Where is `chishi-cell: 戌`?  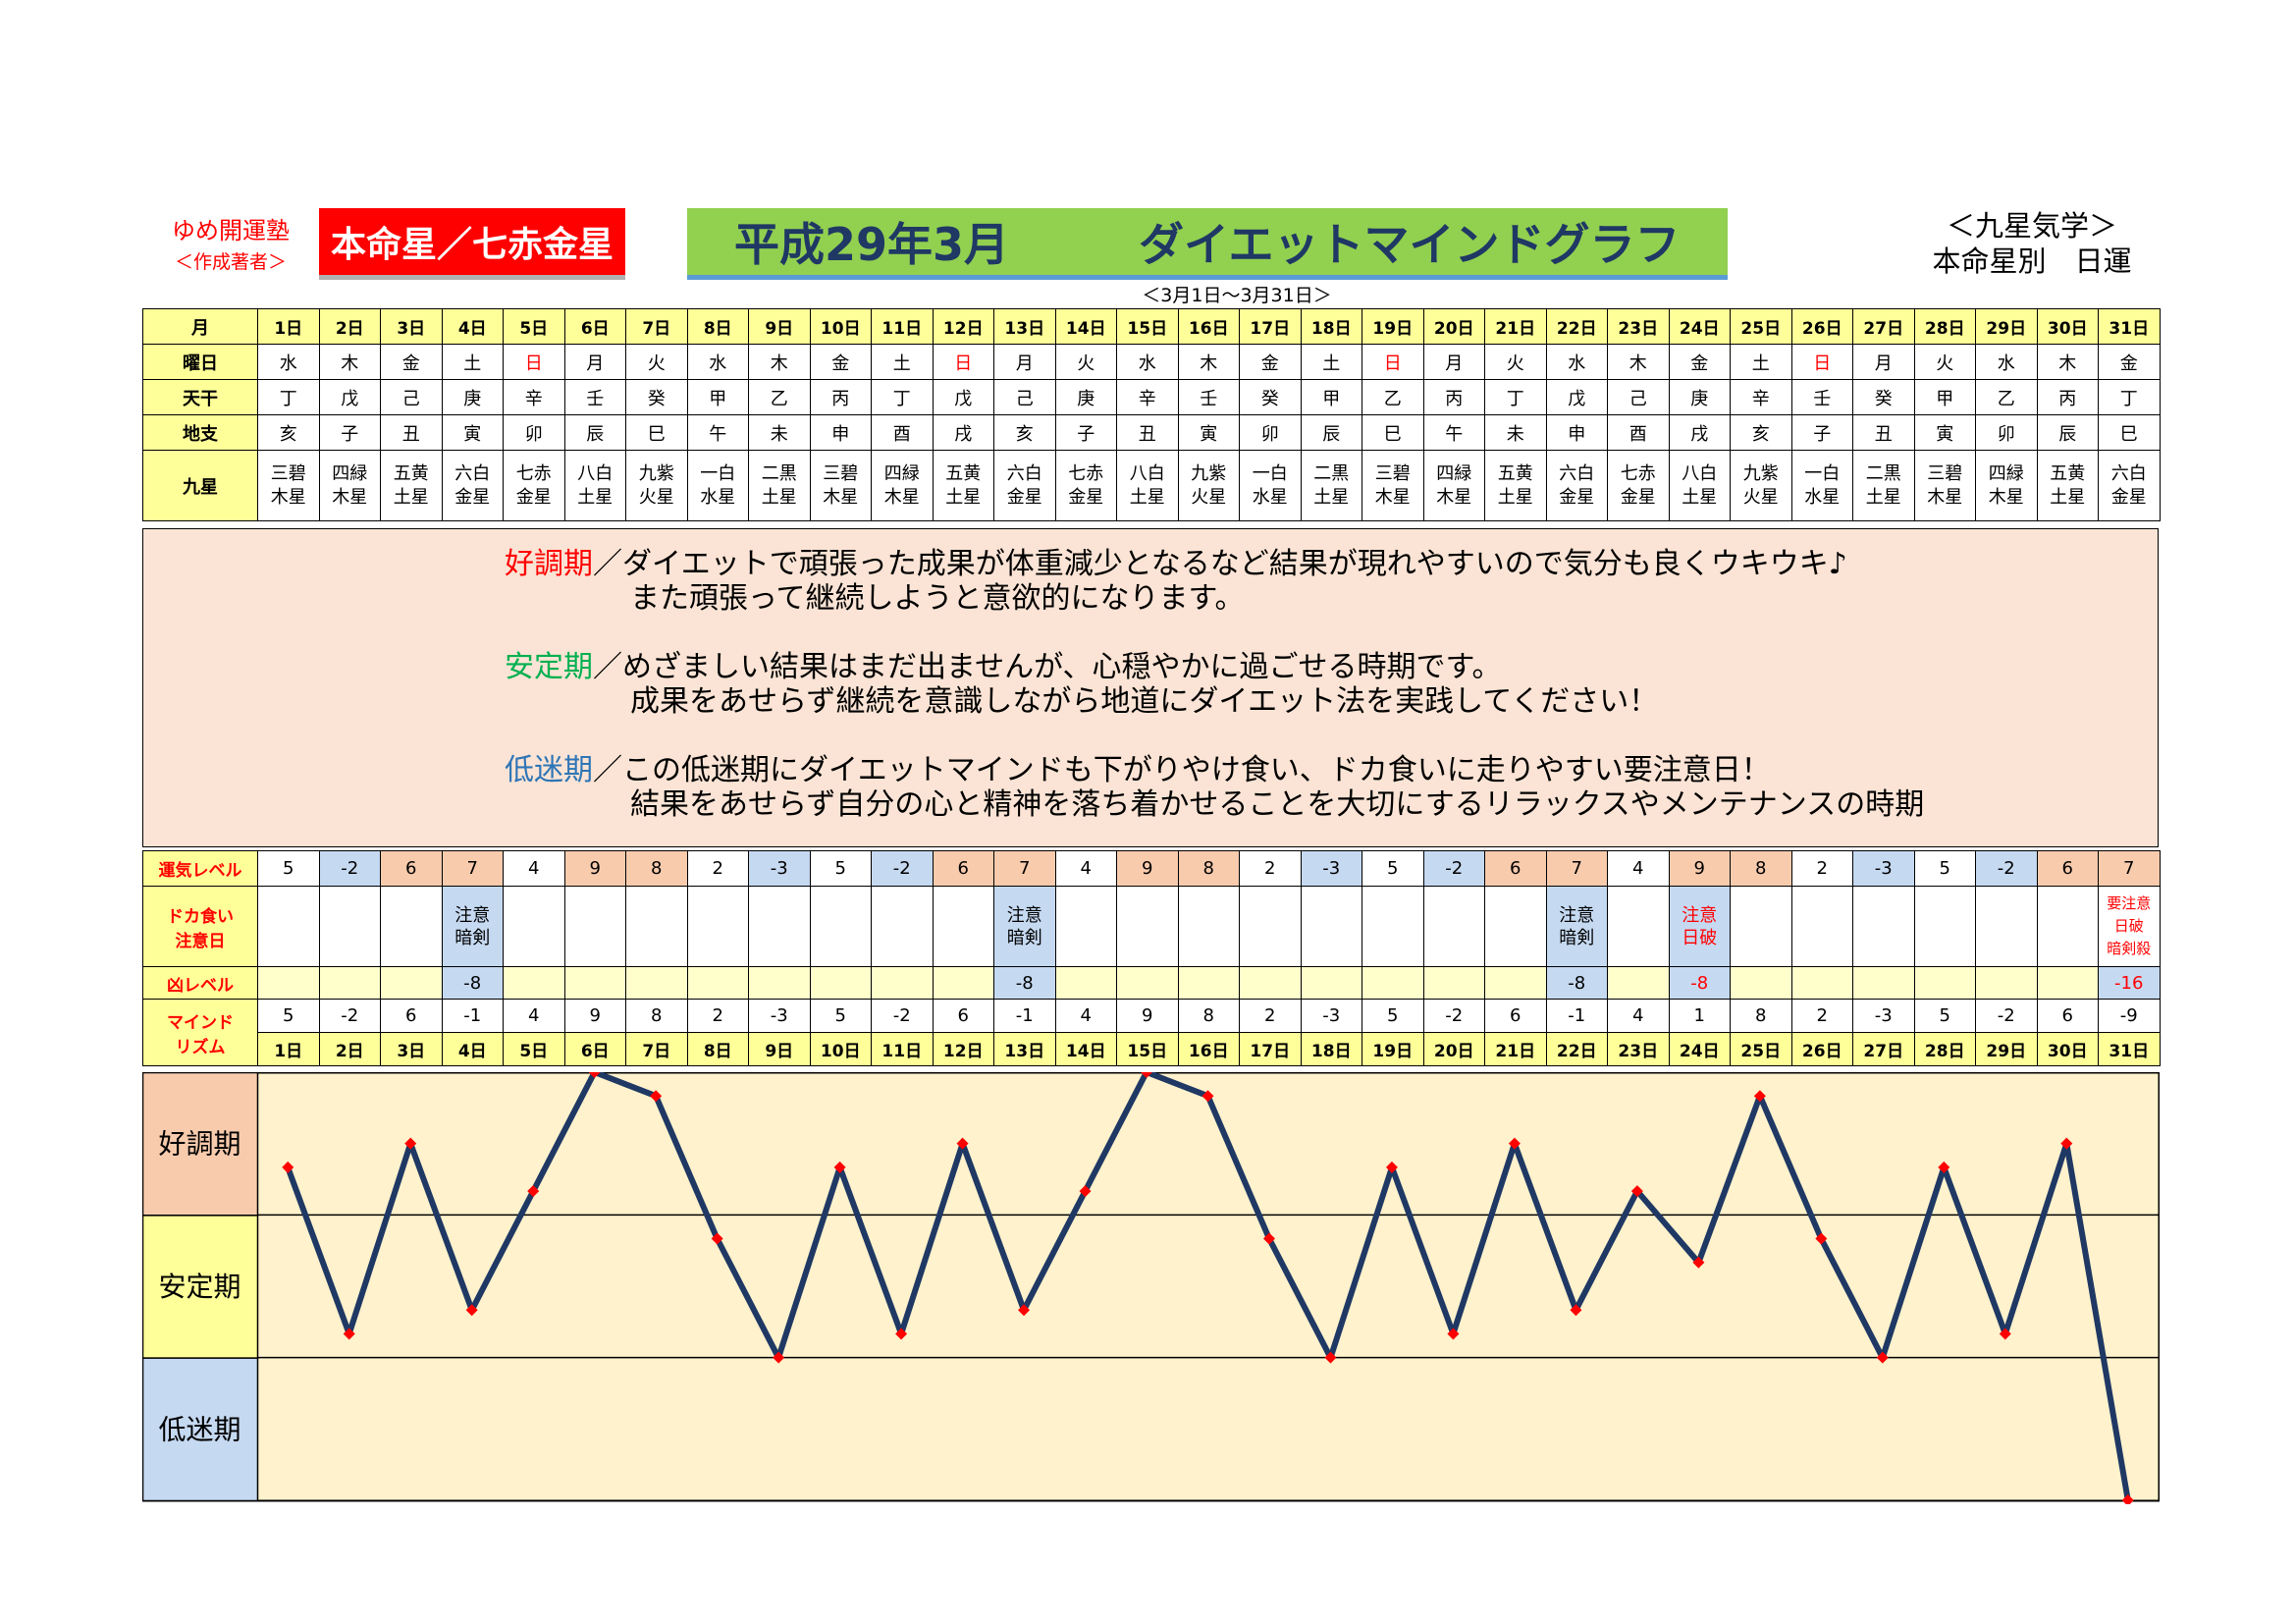
chishi-cell: 戌 is located at coordinates (1699, 432).